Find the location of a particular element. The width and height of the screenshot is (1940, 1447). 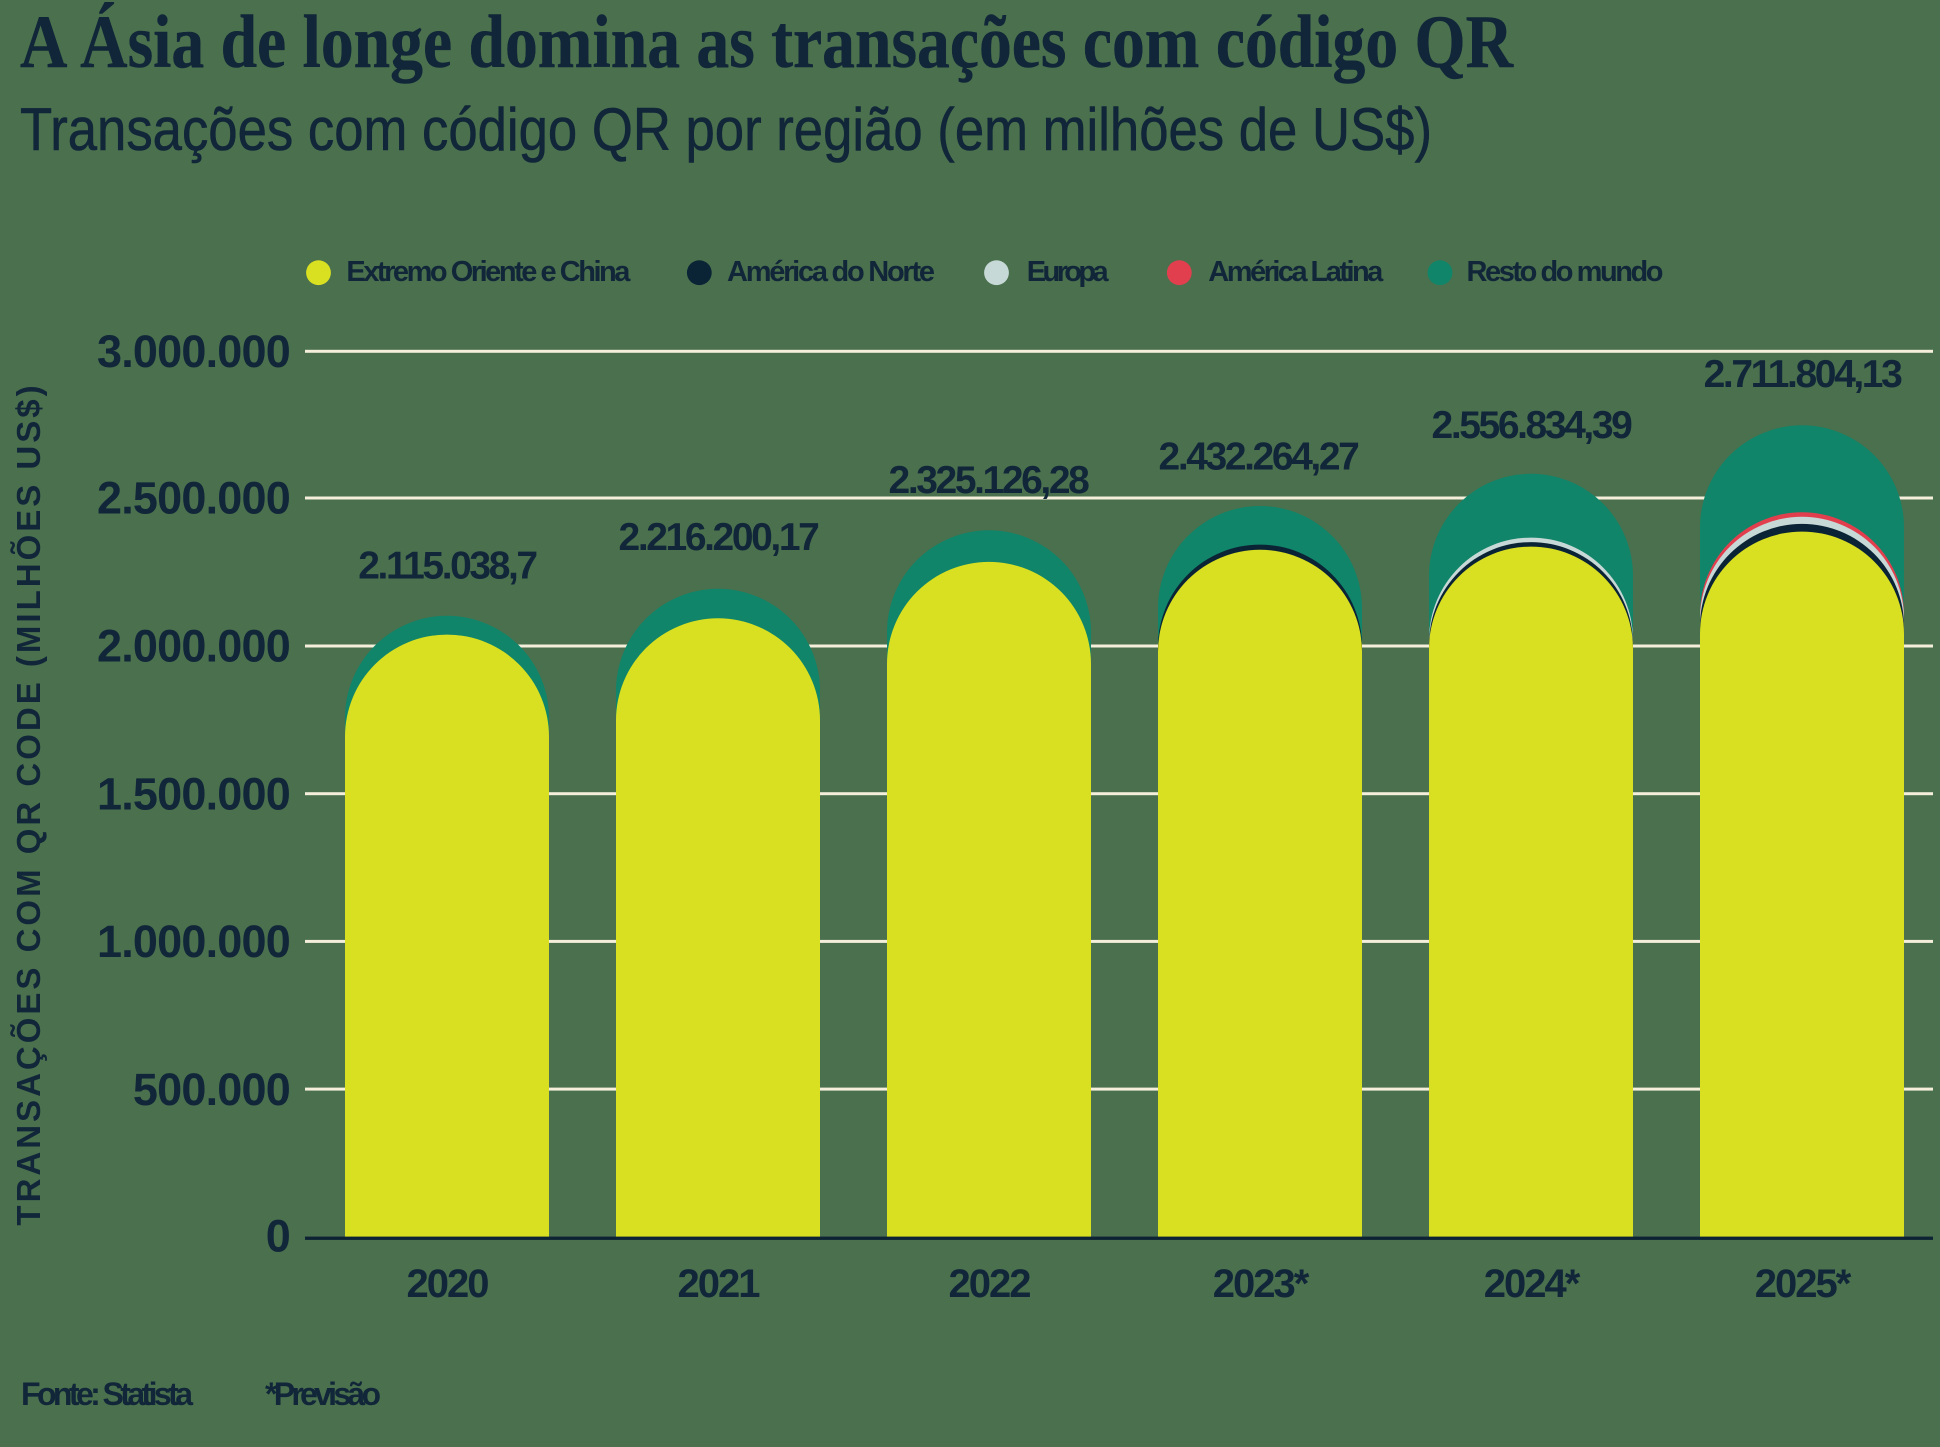

svg-text: 2021 is located at coordinates (719, 1284).